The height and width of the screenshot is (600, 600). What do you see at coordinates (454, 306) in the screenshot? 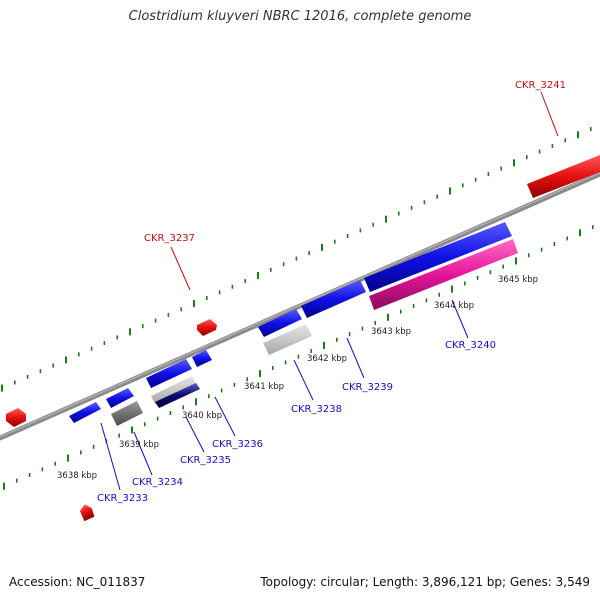
I see `scale-label: 3644 kbp` at bounding box center [454, 306].